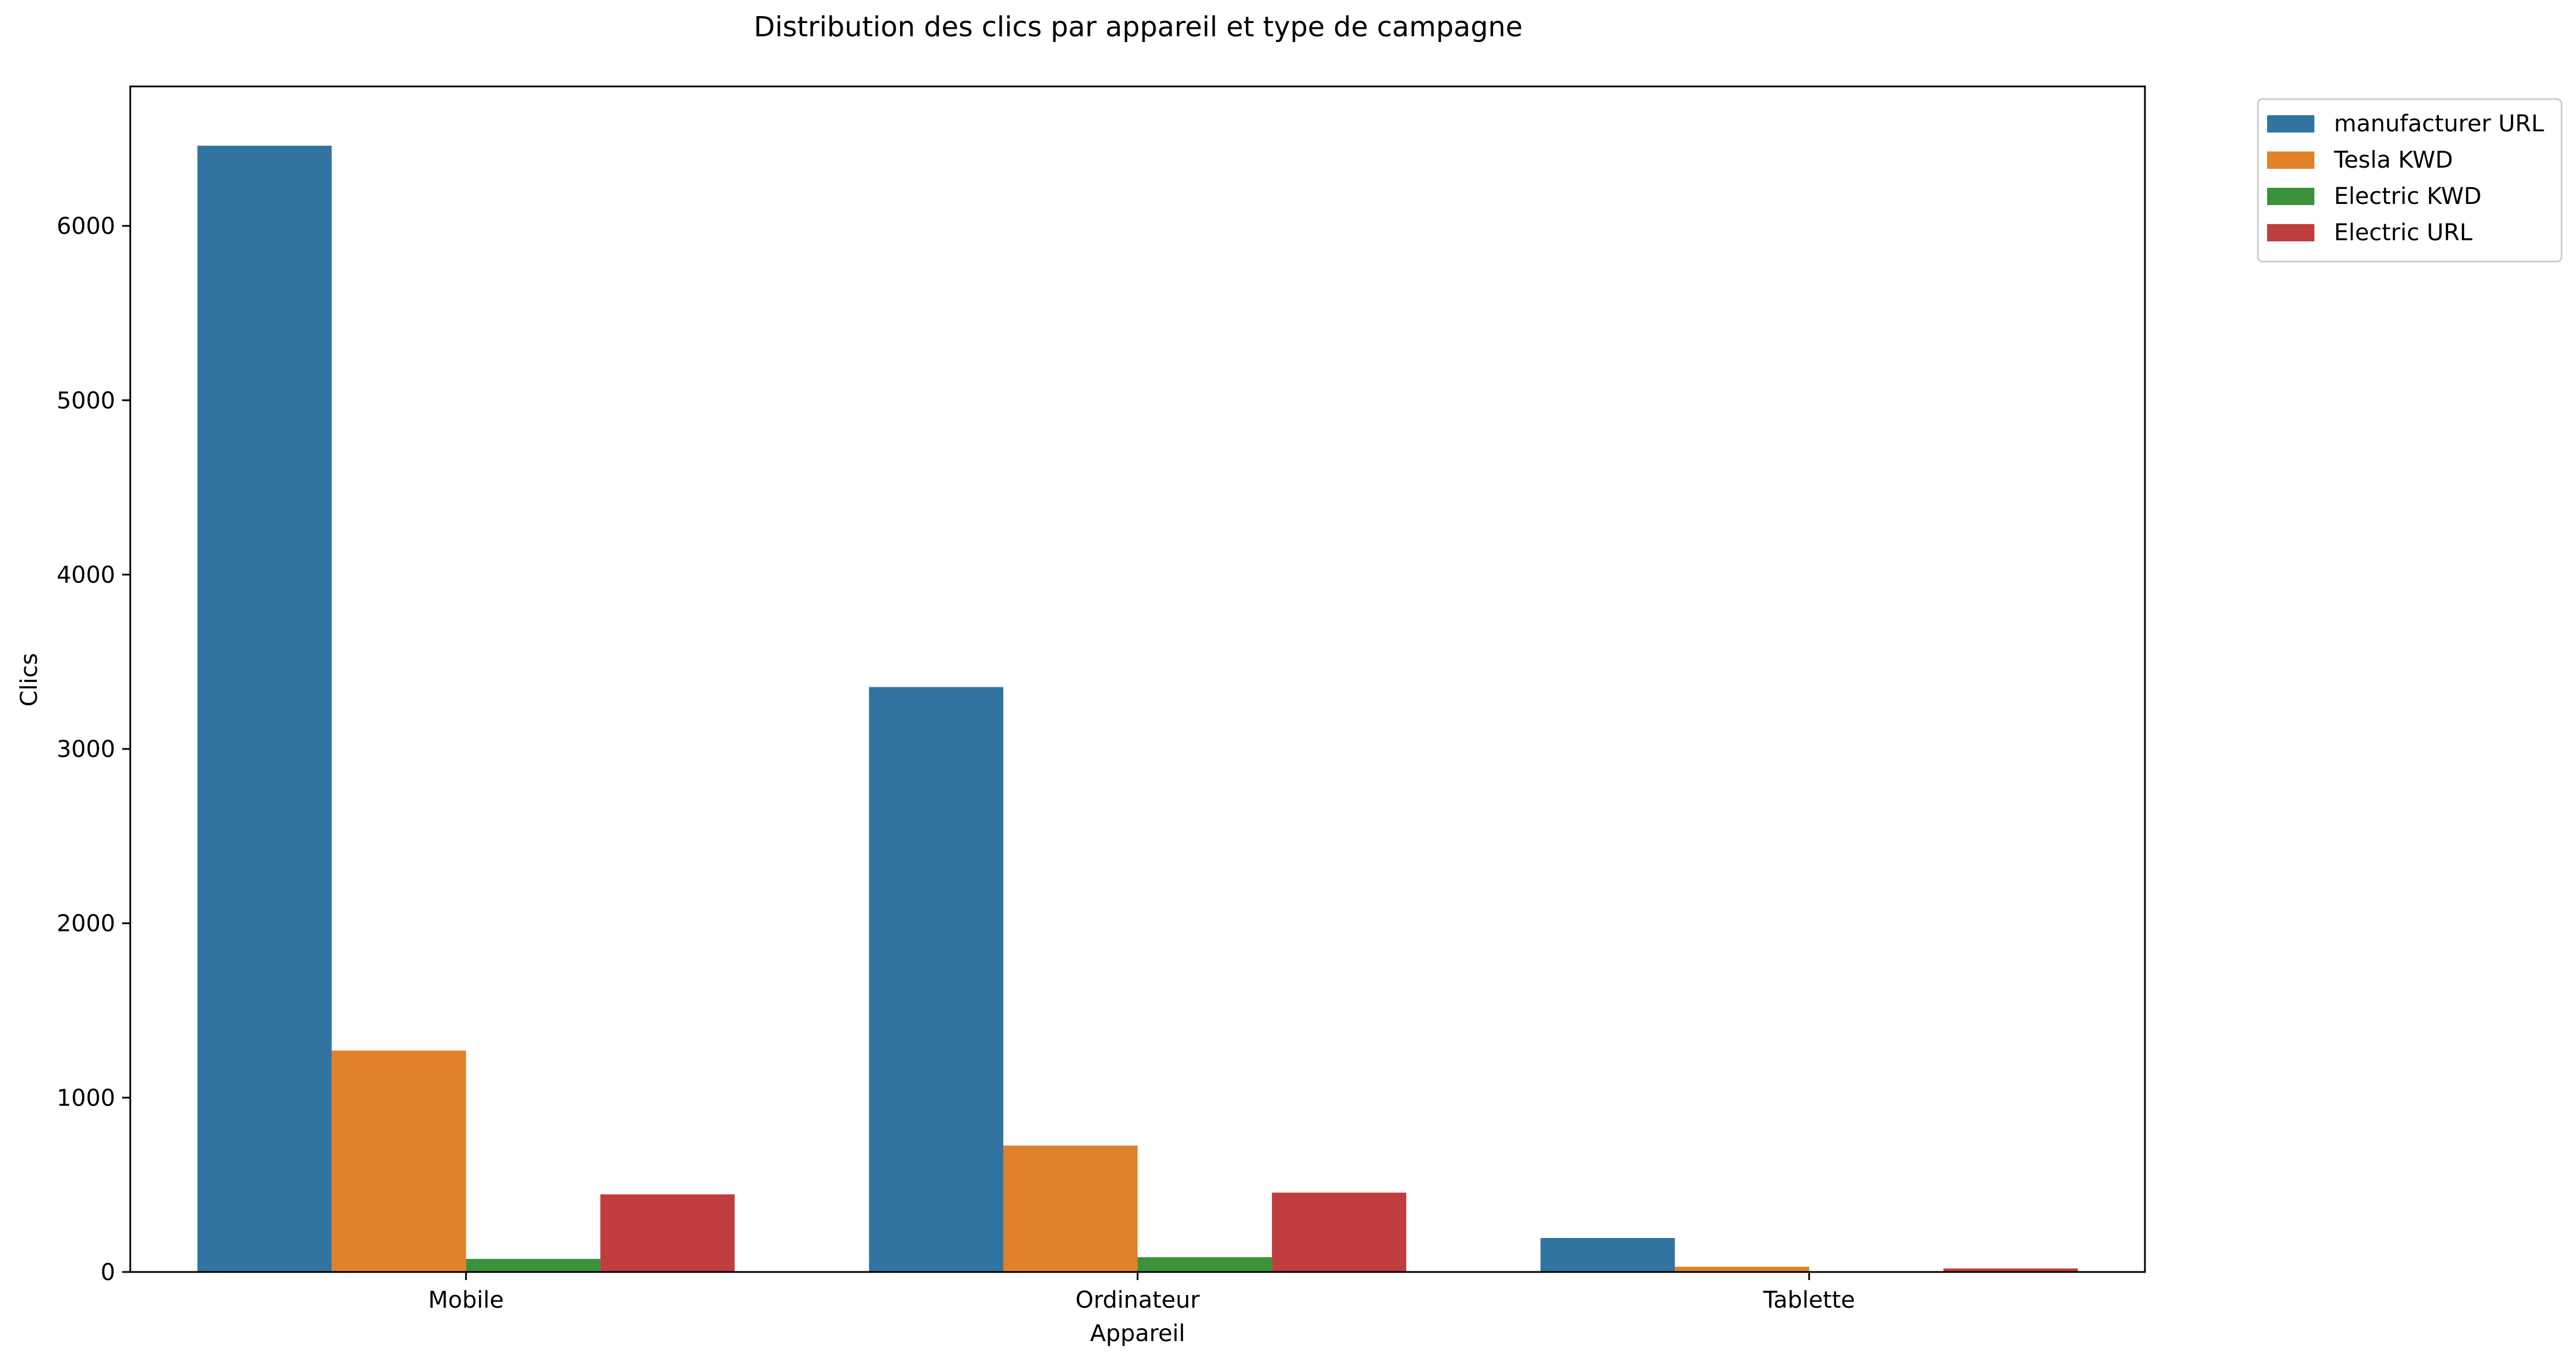 Image resolution: width=2576 pixels, height=1363 pixels. What do you see at coordinates (85, 1098) in the screenshot?
I see `y-tick-label: 1000` at bounding box center [85, 1098].